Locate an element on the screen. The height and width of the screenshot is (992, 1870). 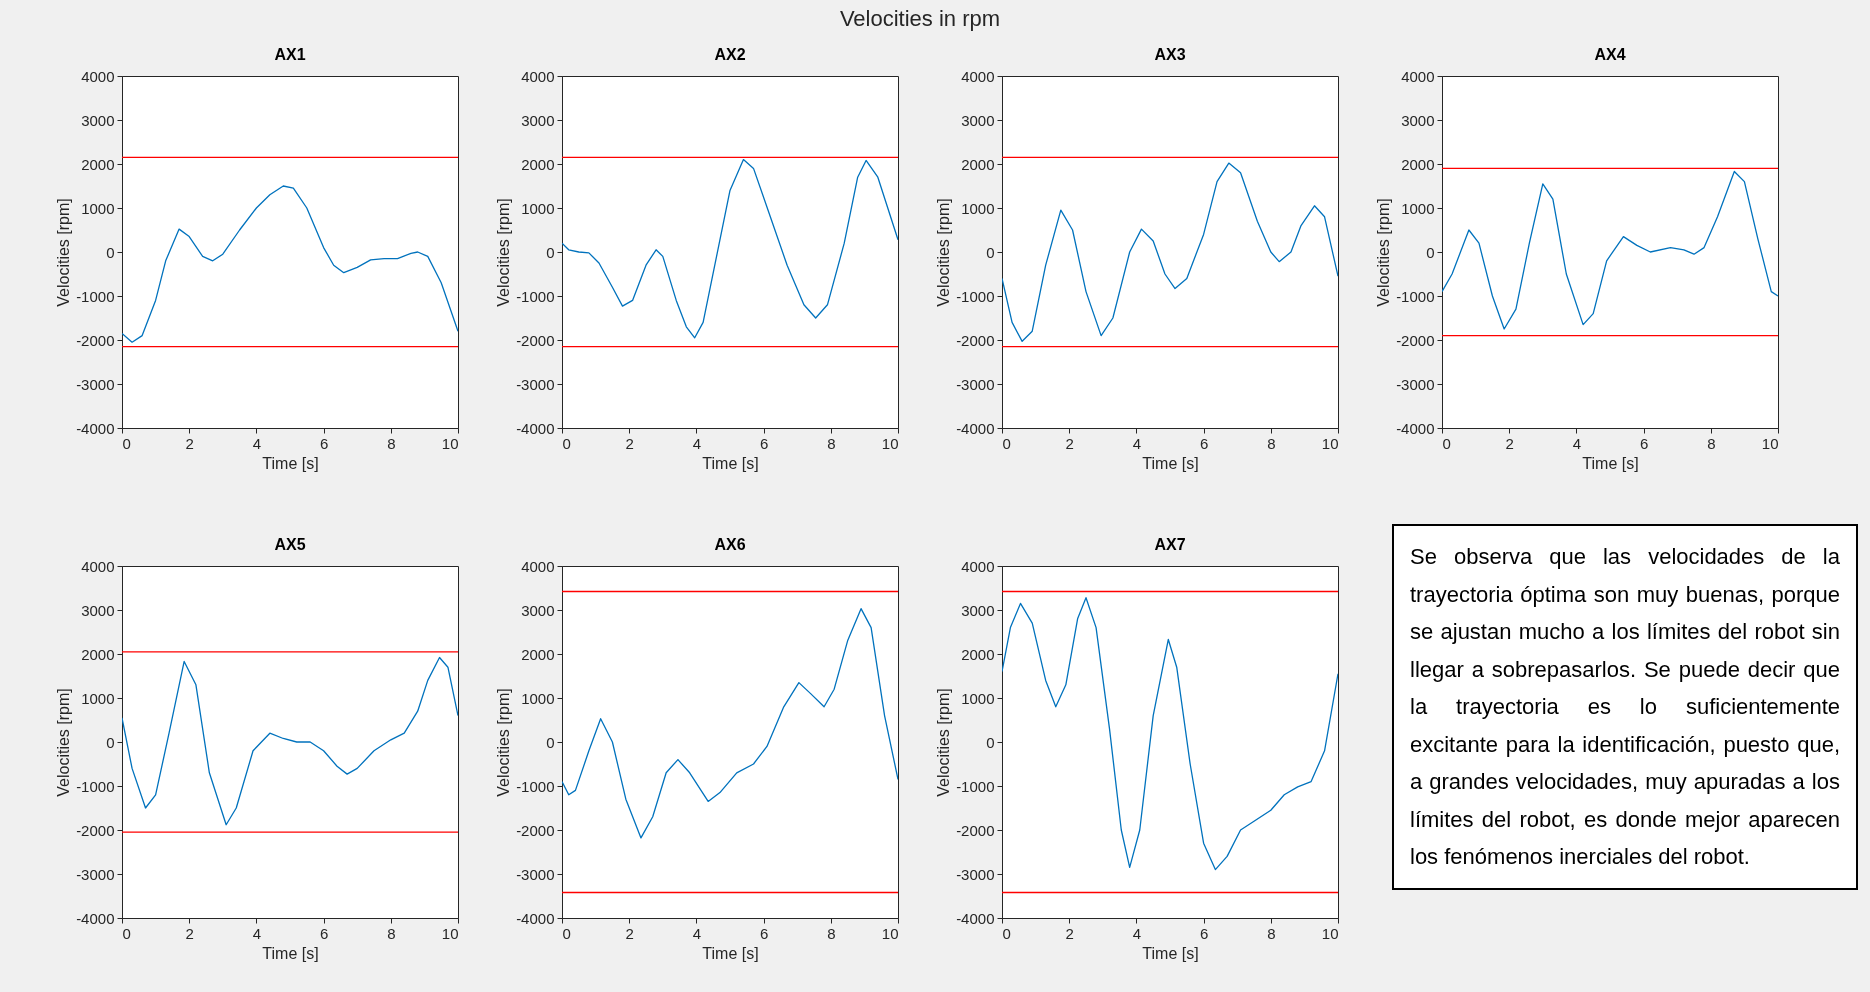
chart-title: AX4 is located at coordinates (1610, 54).